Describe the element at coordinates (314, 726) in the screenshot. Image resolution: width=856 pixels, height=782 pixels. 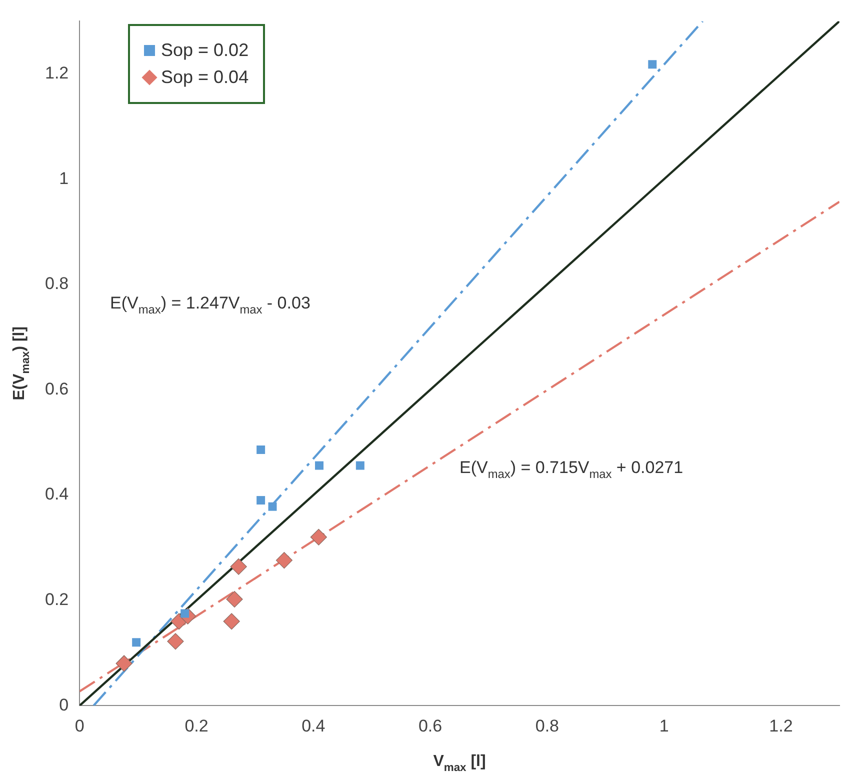
I see `x-tick-label: 0.4` at that location.